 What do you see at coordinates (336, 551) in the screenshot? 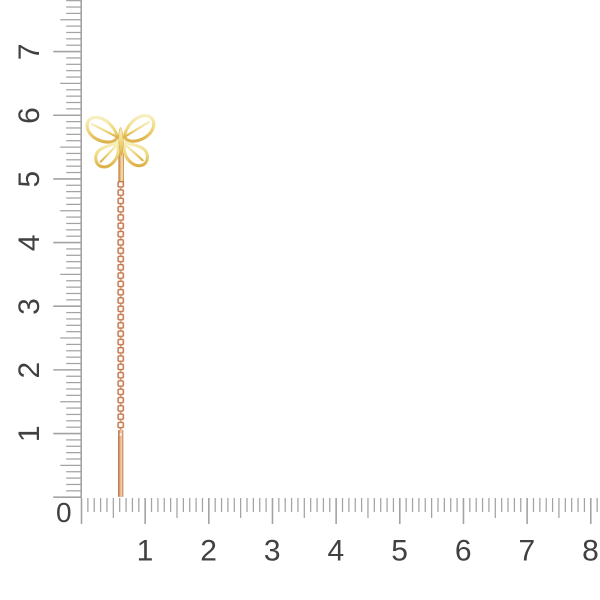
I see `h-ruler-label-4: 4` at bounding box center [336, 551].